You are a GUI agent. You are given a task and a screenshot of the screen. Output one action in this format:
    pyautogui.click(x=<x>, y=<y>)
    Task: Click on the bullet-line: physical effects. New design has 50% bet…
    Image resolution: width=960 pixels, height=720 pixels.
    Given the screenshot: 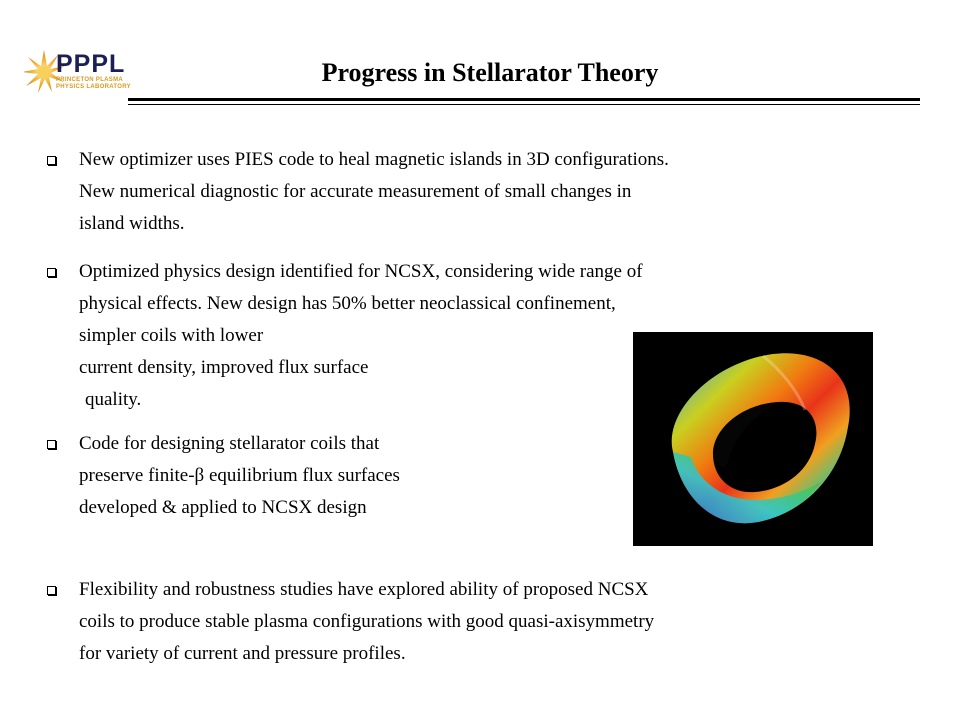 What is the action you would take?
    pyautogui.click(x=347, y=303)
    